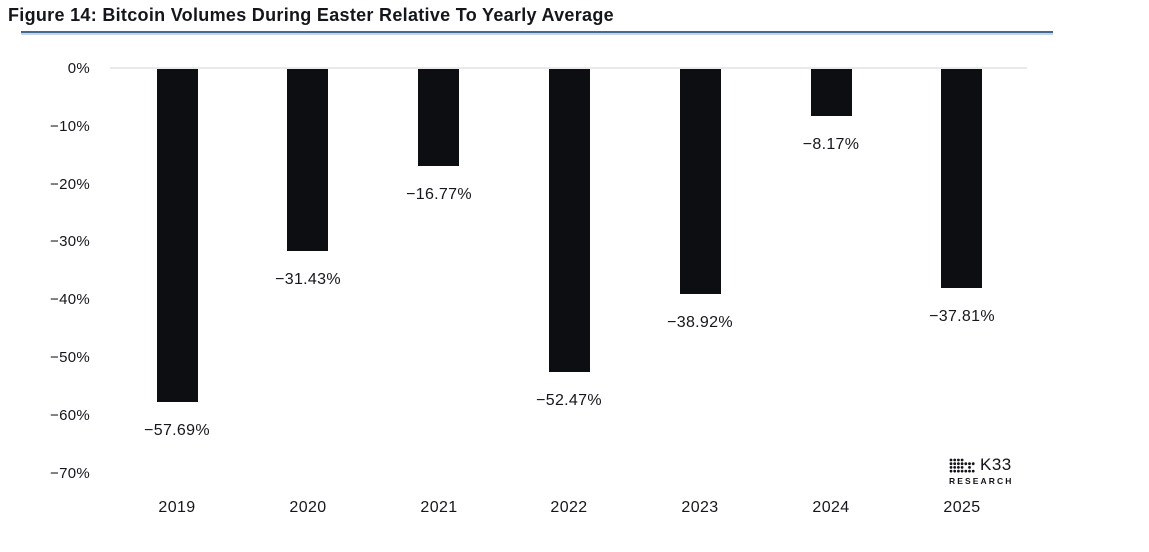  What do you see at coordinates (962, 507) in the screenshot?
I see `x-axis-label: 2025` at bounding box center [962, 507].